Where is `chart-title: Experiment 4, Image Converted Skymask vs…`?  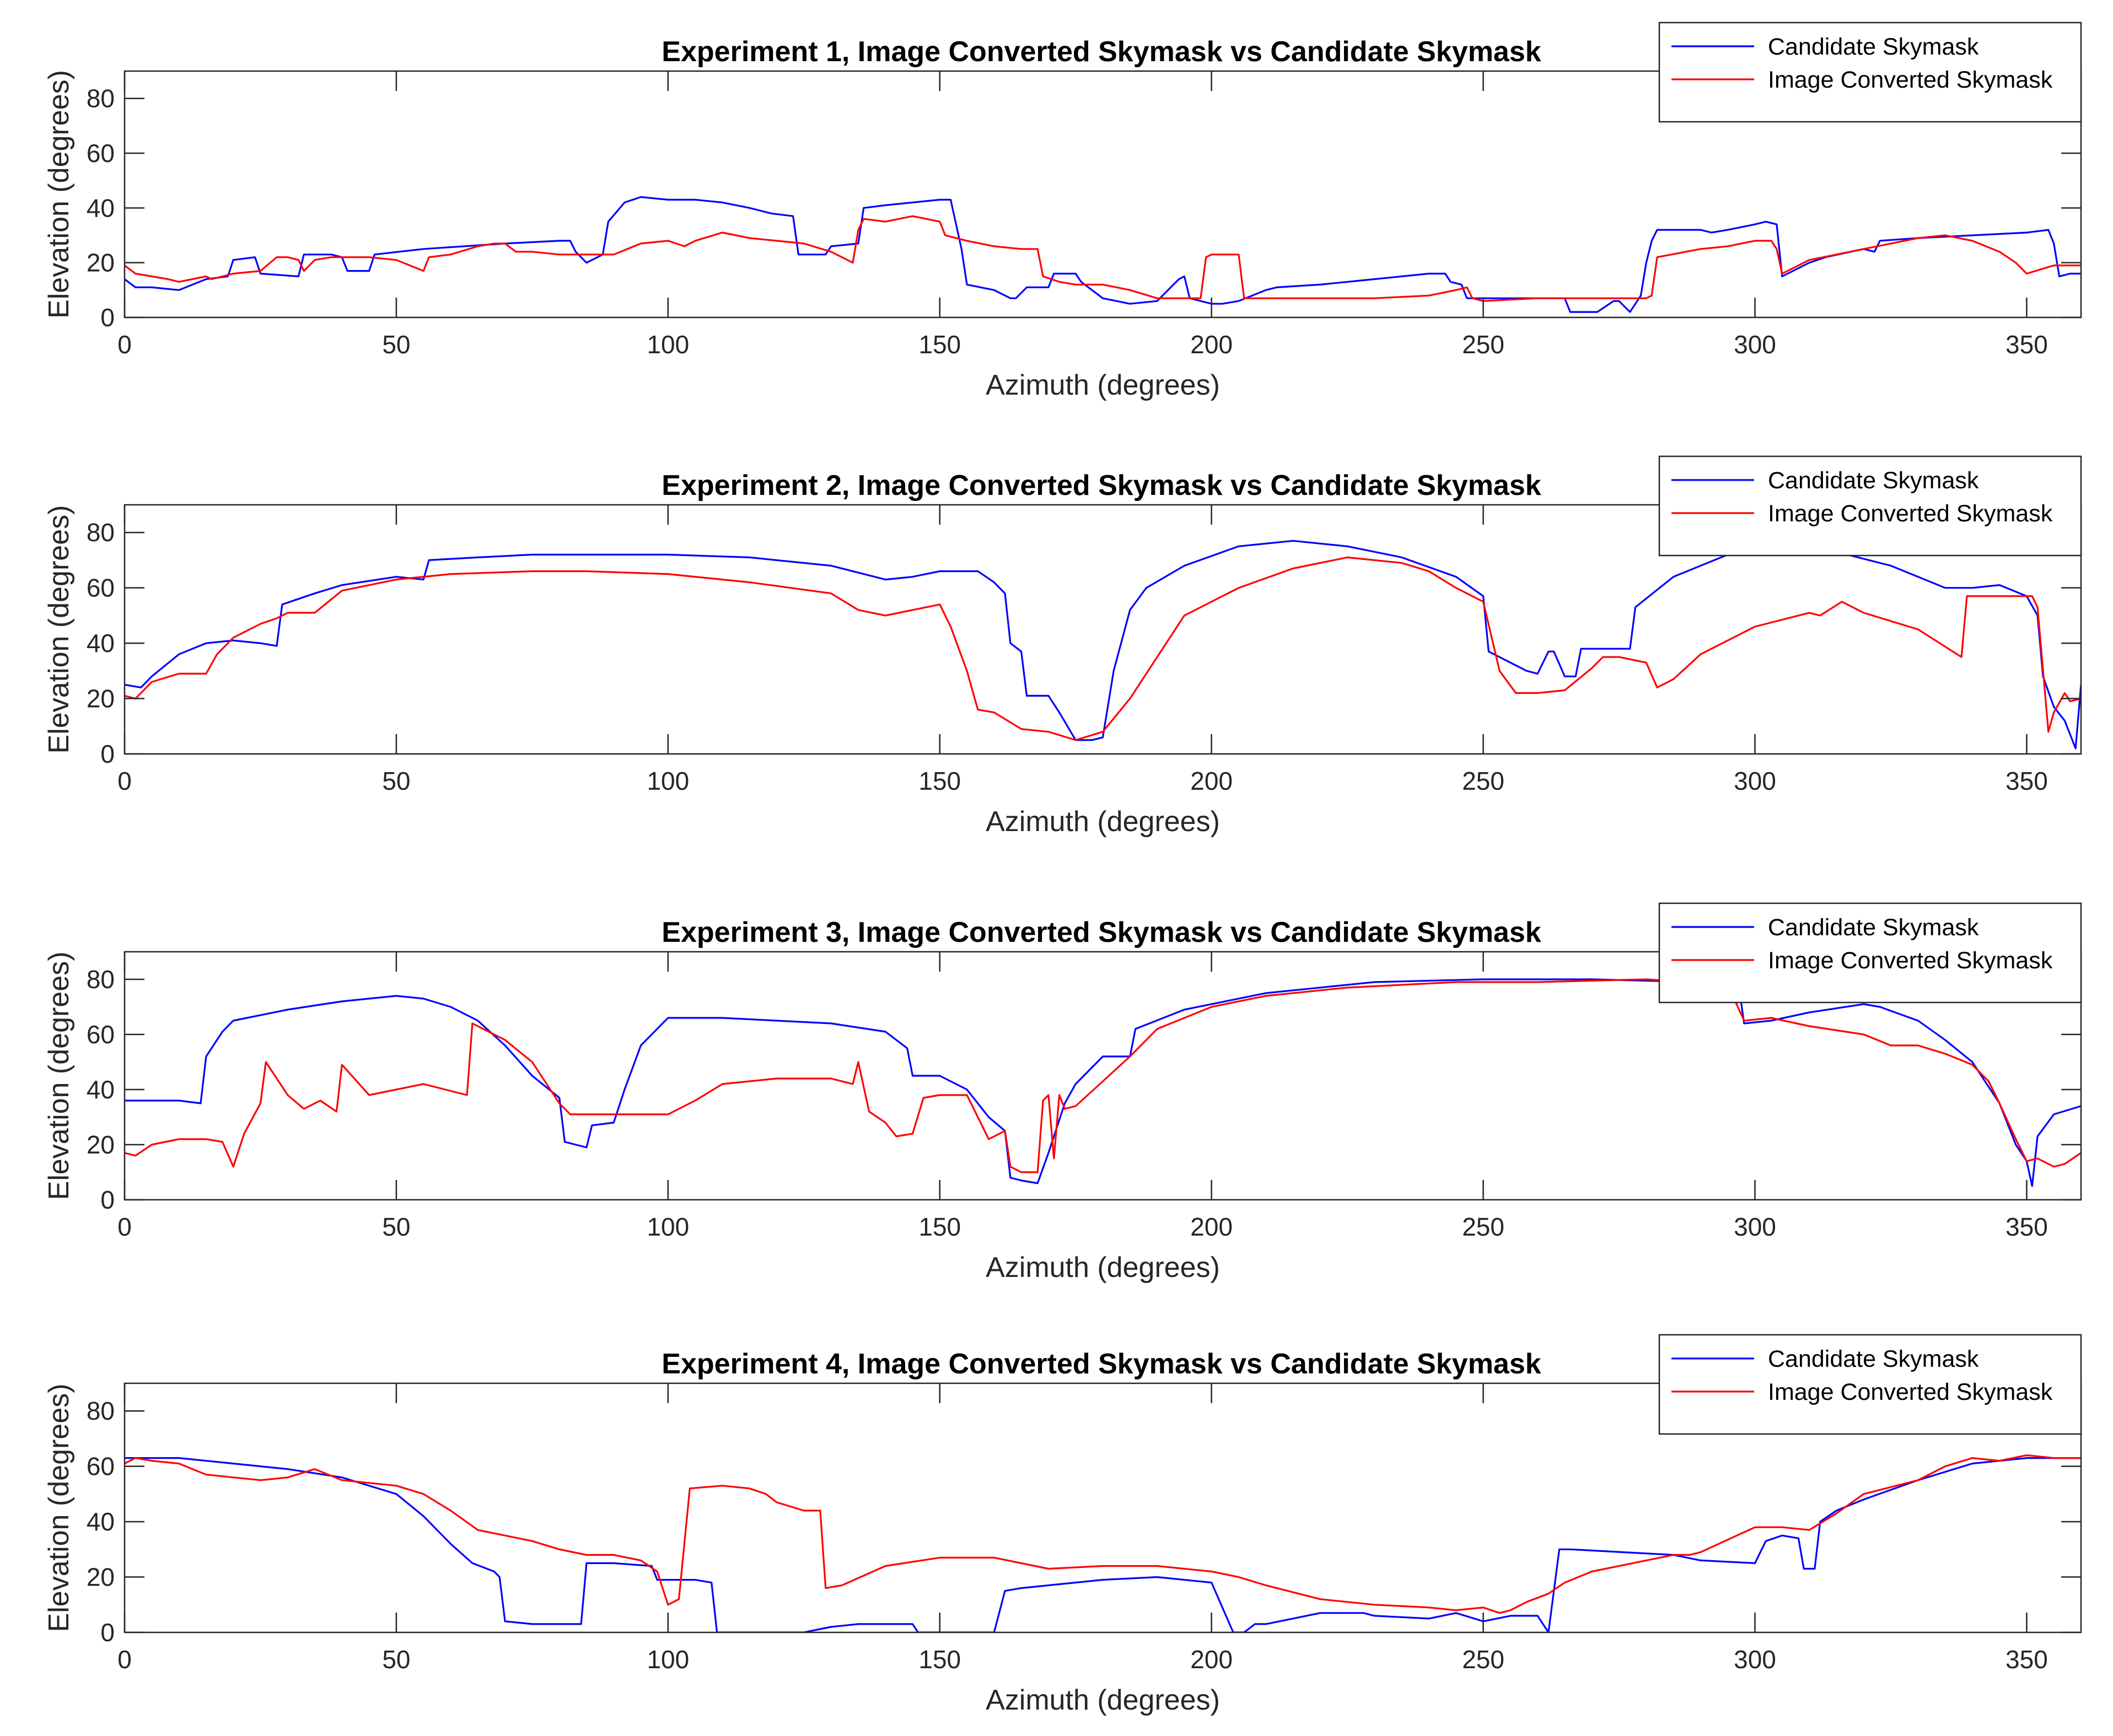
chart-title: Experiment 4, Image Converted Skymask vs… is located at coordinates (1101, 1364).